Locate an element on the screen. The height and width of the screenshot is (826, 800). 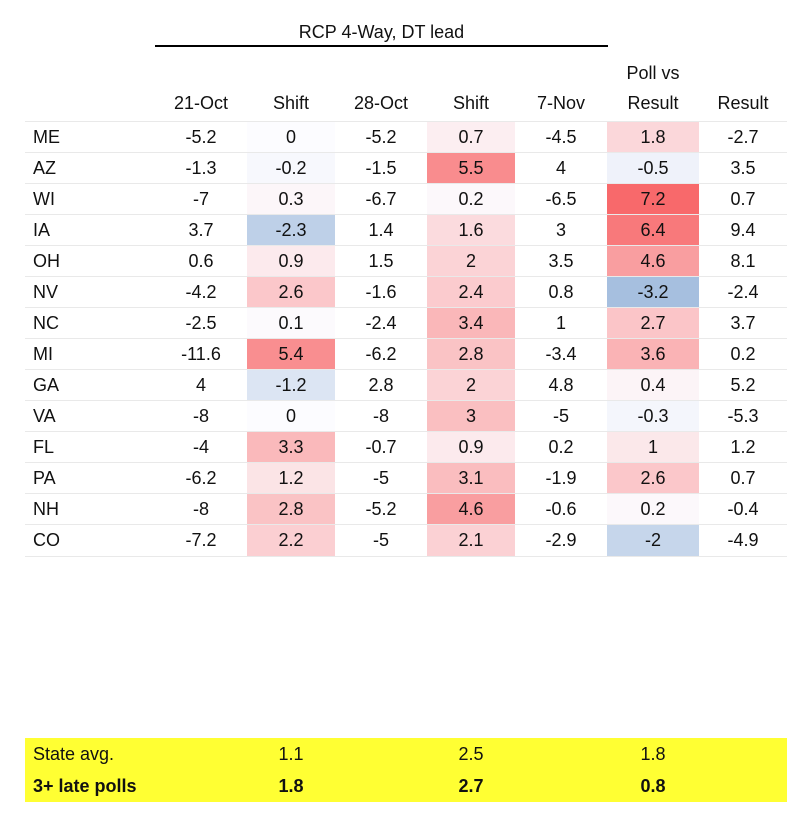
state-label: VA is located at coordinates (44, 416).